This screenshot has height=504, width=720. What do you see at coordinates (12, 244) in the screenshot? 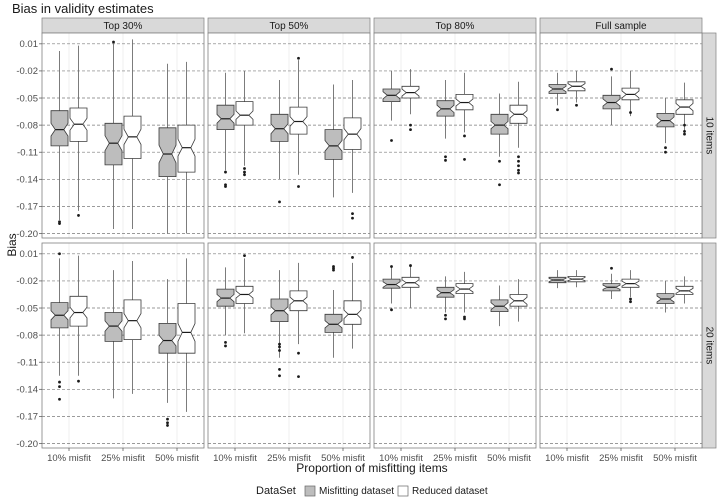
I see `y-axis-title: Bias` at bounding box center [12, 244].